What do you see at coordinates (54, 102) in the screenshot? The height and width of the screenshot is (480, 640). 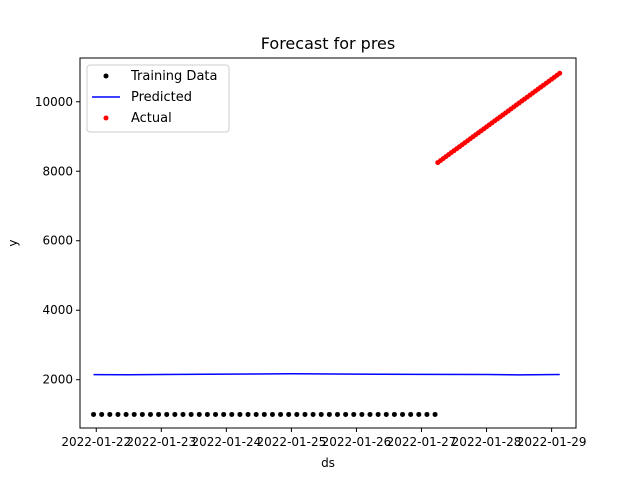 I see `y-tick-label: 10000` at bounding box center [54, 102].